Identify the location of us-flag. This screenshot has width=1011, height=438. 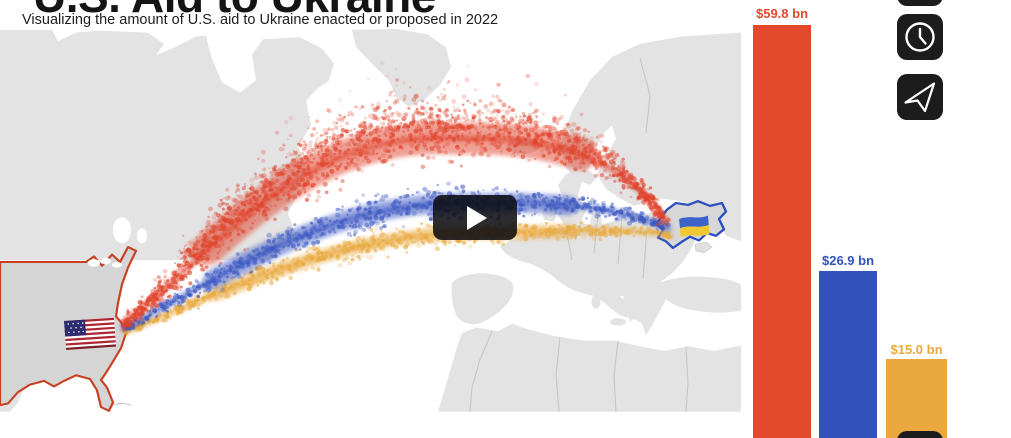
(90, 333).